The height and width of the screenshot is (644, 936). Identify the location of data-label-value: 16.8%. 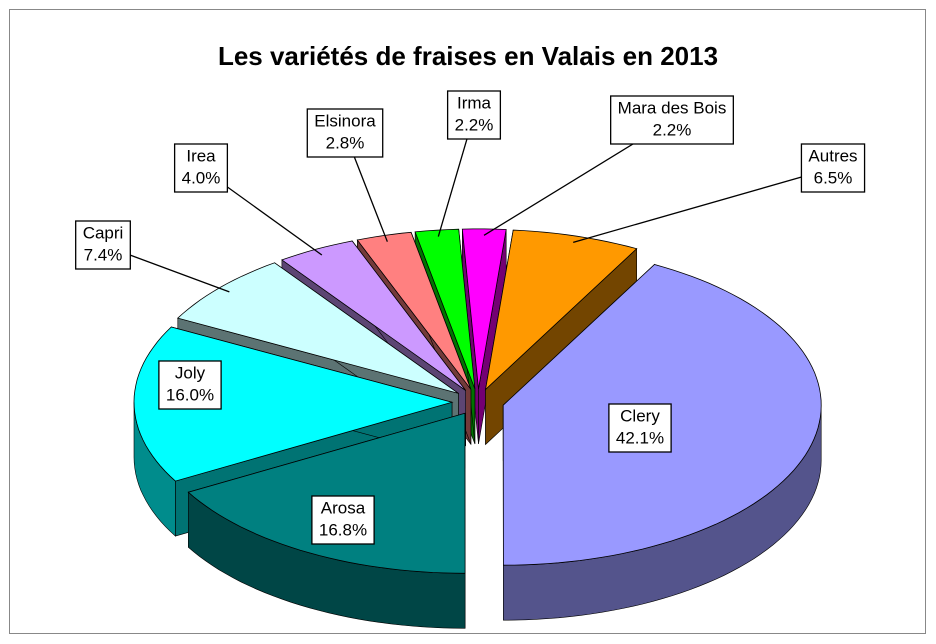
(343, 529).